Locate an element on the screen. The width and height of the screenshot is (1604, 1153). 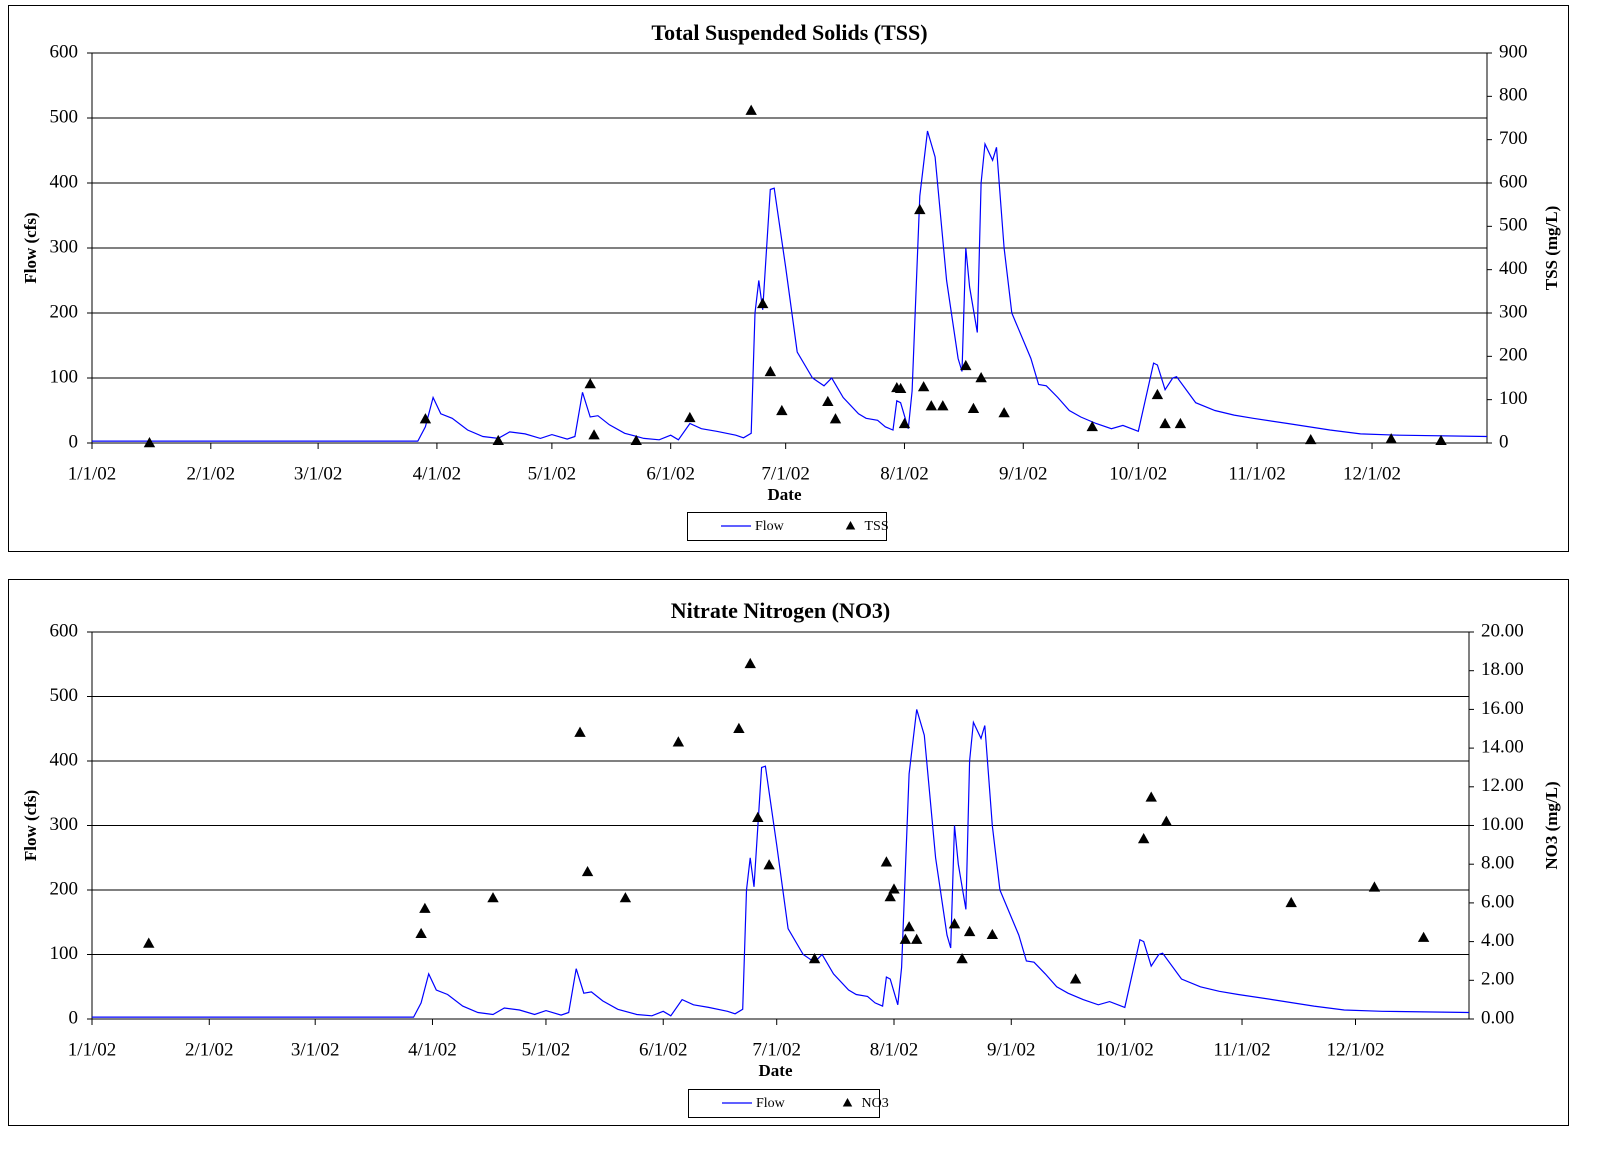
y2-tick-label: 10.00 is located at coordinates (1502, 824).